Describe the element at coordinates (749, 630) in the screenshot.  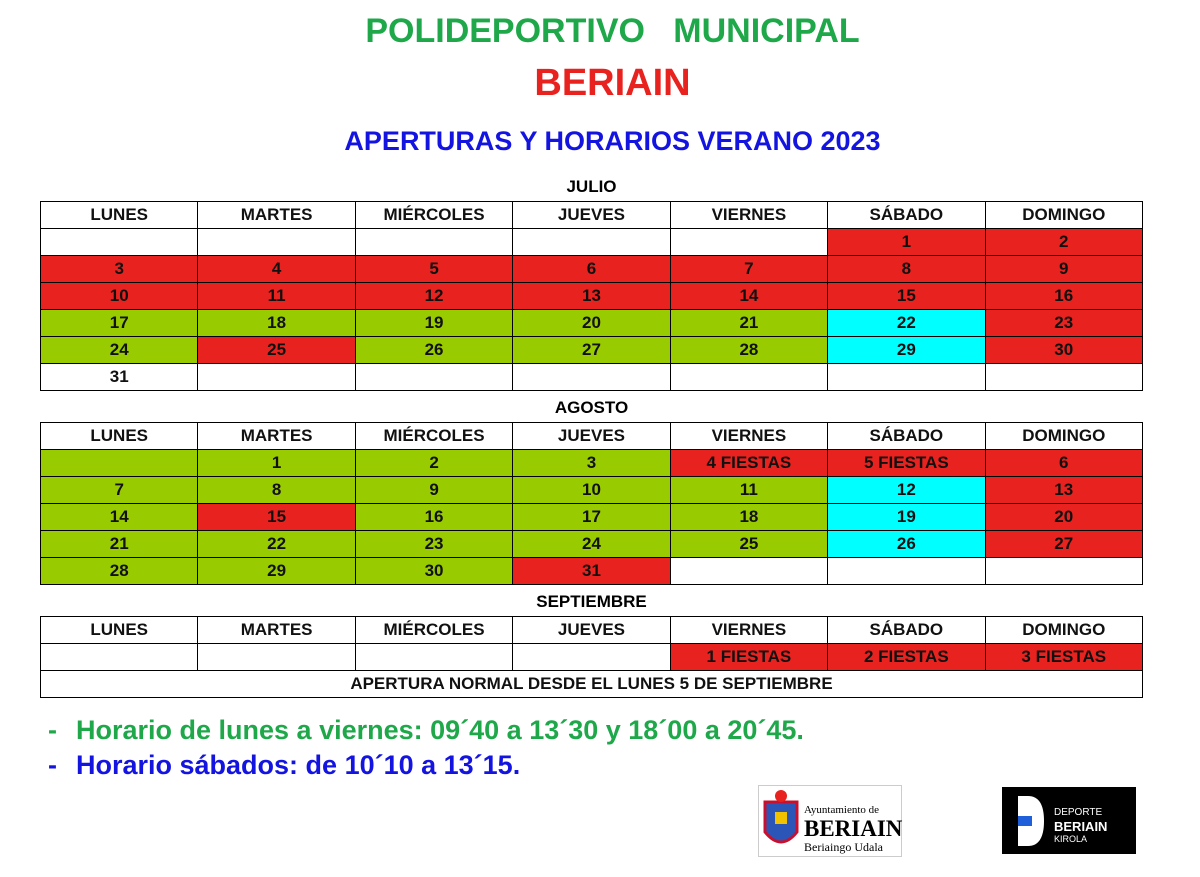
I see `day-header: VIERNES` at that location.